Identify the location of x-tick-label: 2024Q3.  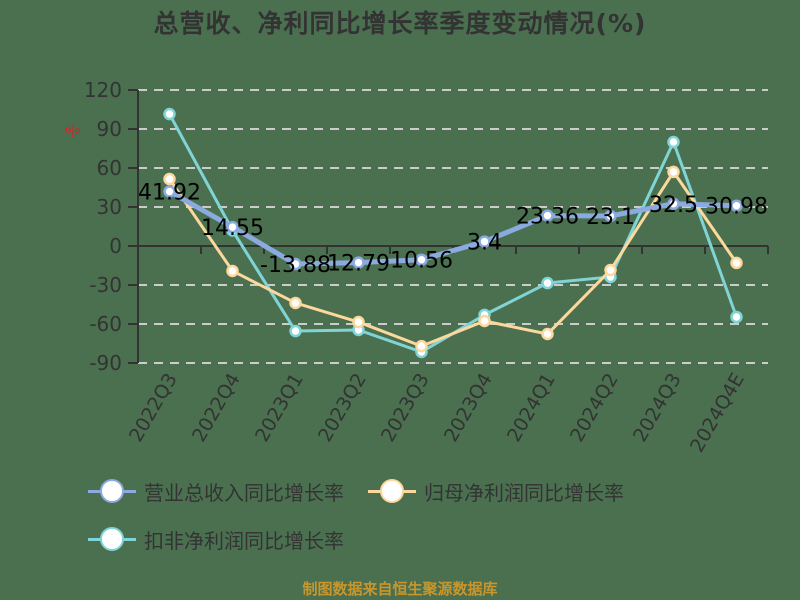
(657, 408).